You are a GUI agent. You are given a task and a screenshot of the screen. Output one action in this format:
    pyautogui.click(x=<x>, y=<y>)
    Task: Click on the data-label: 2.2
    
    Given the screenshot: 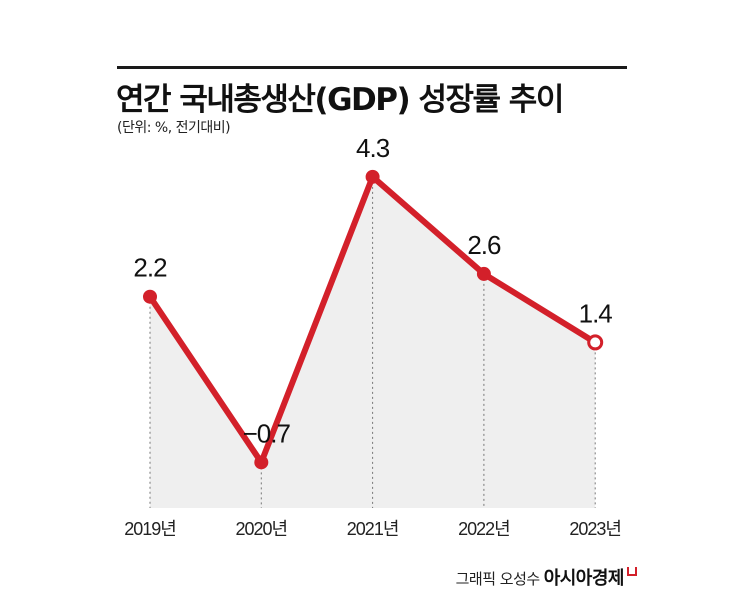 What is the action you would take?
    pyautogui.click(x=150, y=268)
    